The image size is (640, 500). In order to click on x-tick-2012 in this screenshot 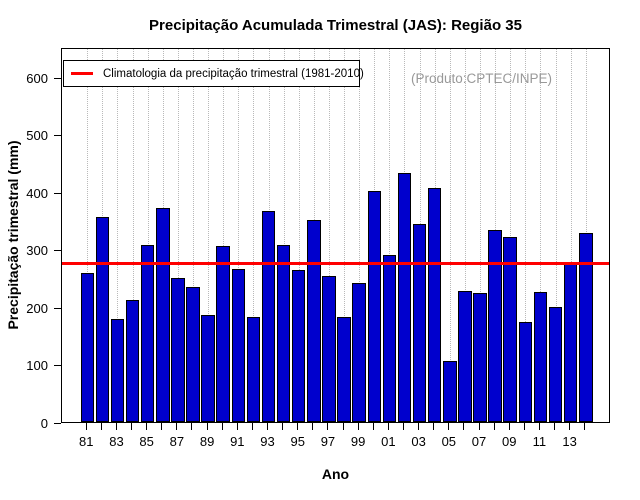, I will do `click(555, 426)`.